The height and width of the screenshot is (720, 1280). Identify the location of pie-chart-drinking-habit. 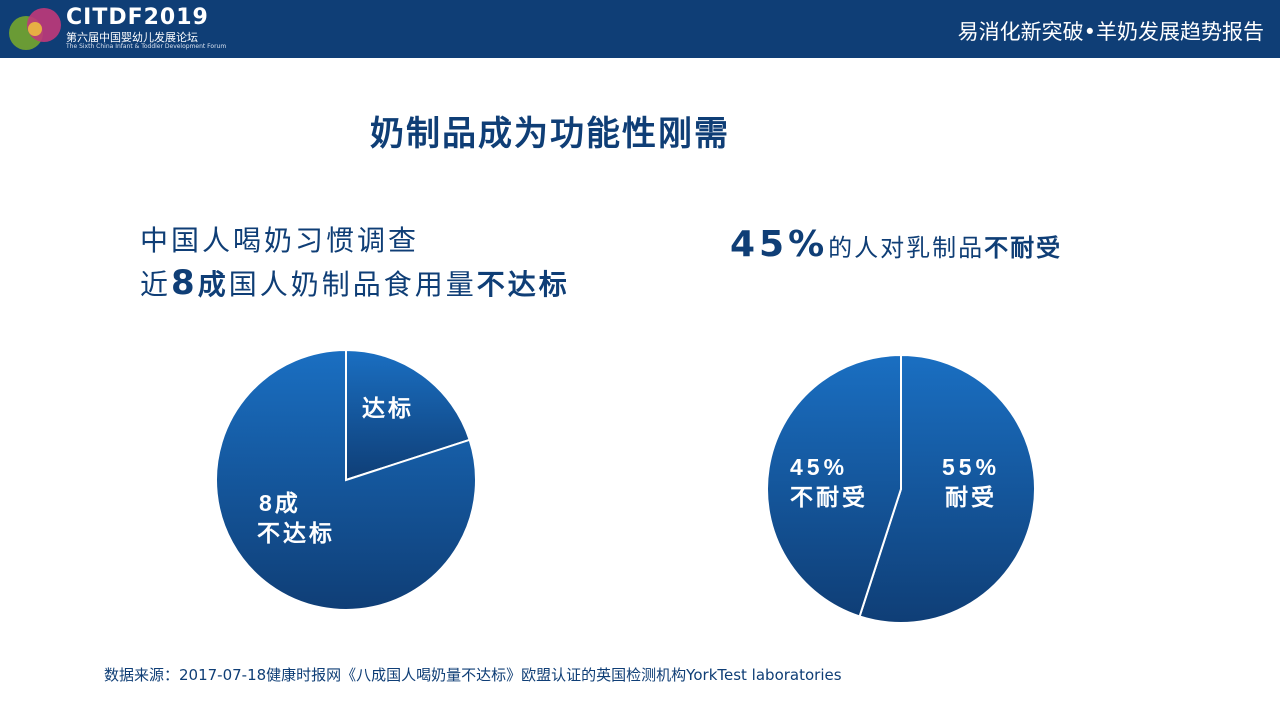
(346, 479).